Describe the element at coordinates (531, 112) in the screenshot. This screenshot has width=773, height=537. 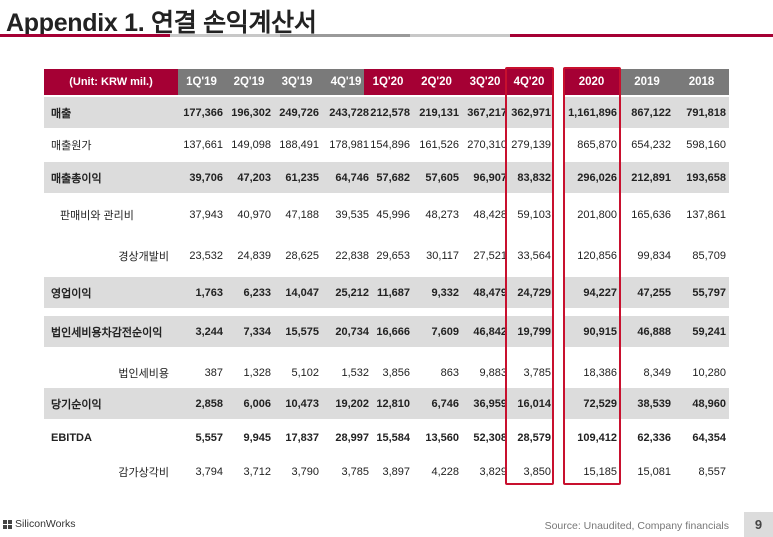
I see `table-cell: 362,971` at that location.